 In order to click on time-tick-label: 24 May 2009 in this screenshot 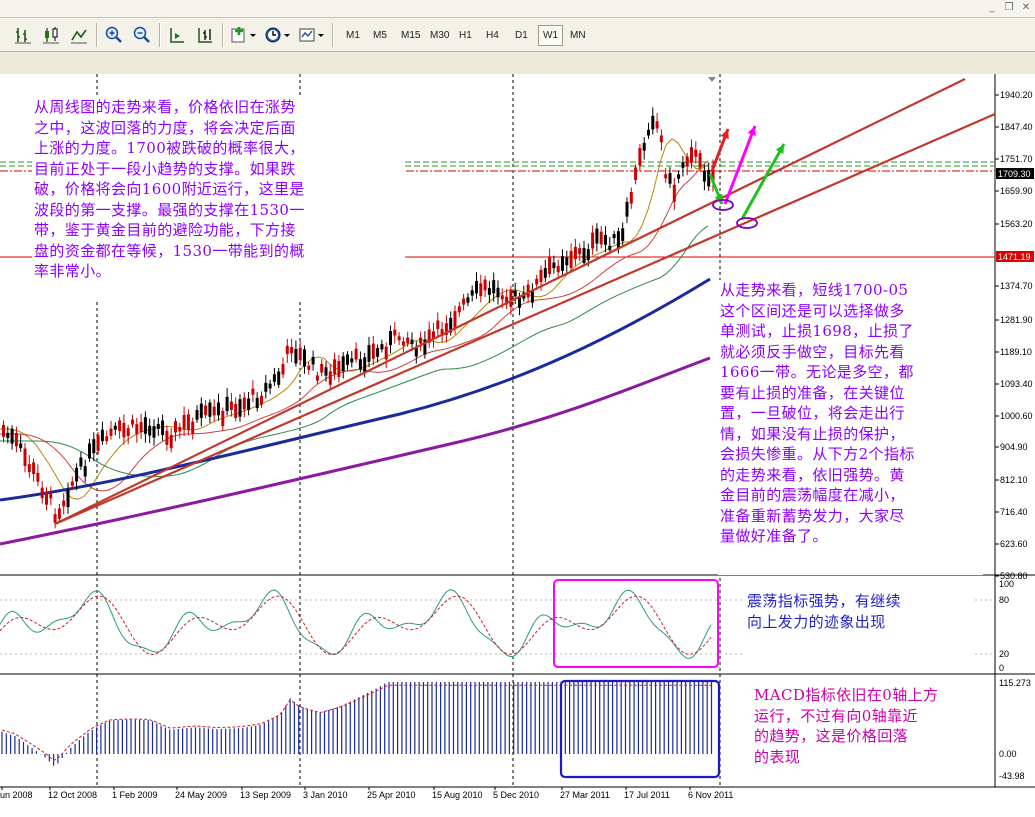, I will do `click(201, 795)`.